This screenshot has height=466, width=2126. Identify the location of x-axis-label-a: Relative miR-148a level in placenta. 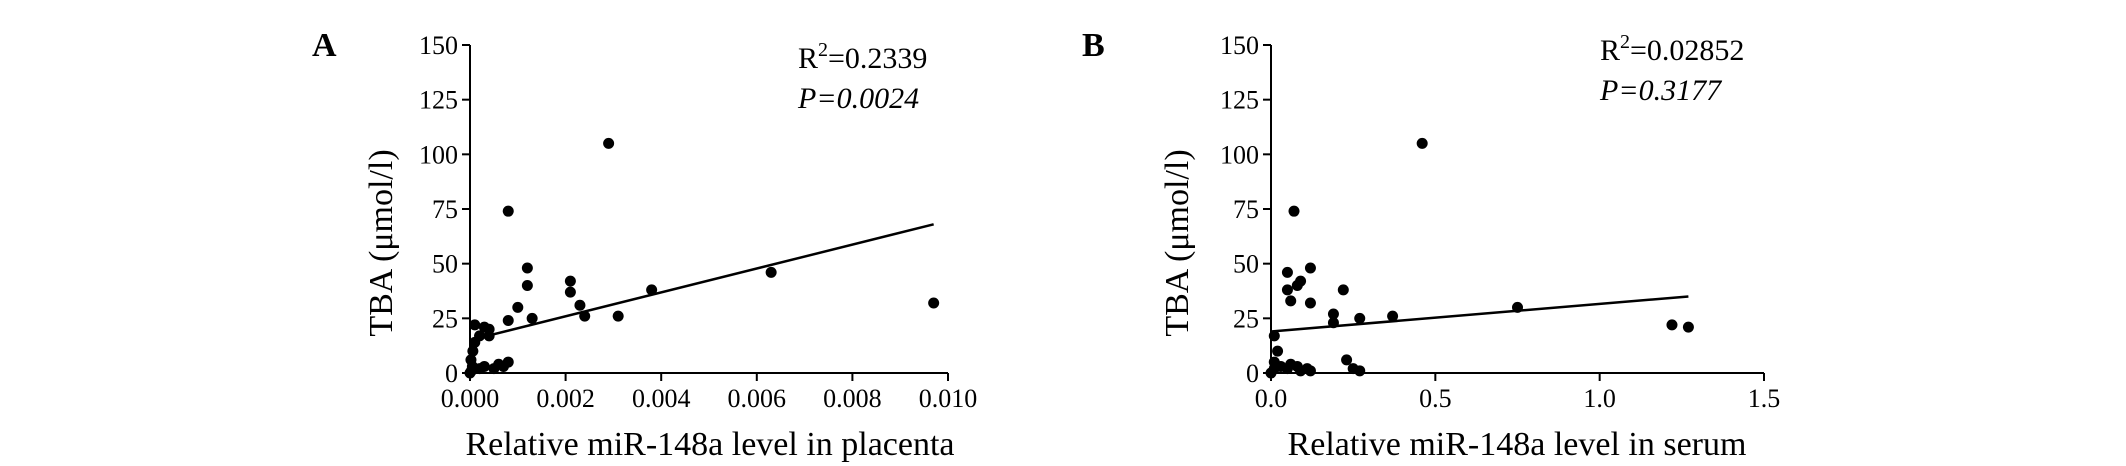
(709, 444).